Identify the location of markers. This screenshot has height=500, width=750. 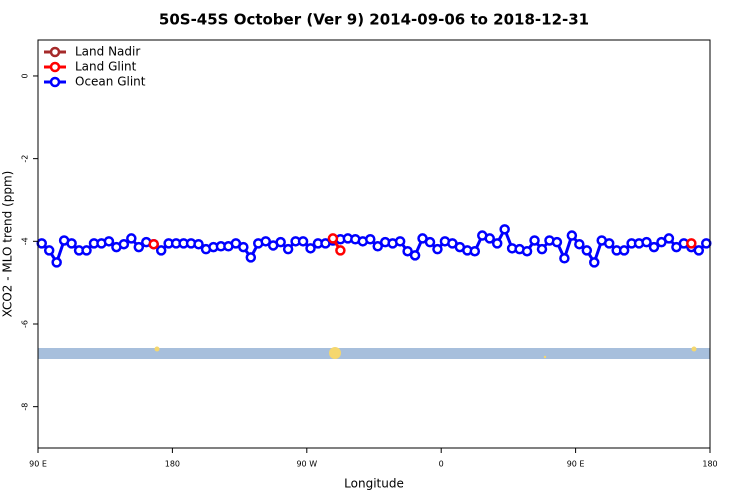
(425, 352).